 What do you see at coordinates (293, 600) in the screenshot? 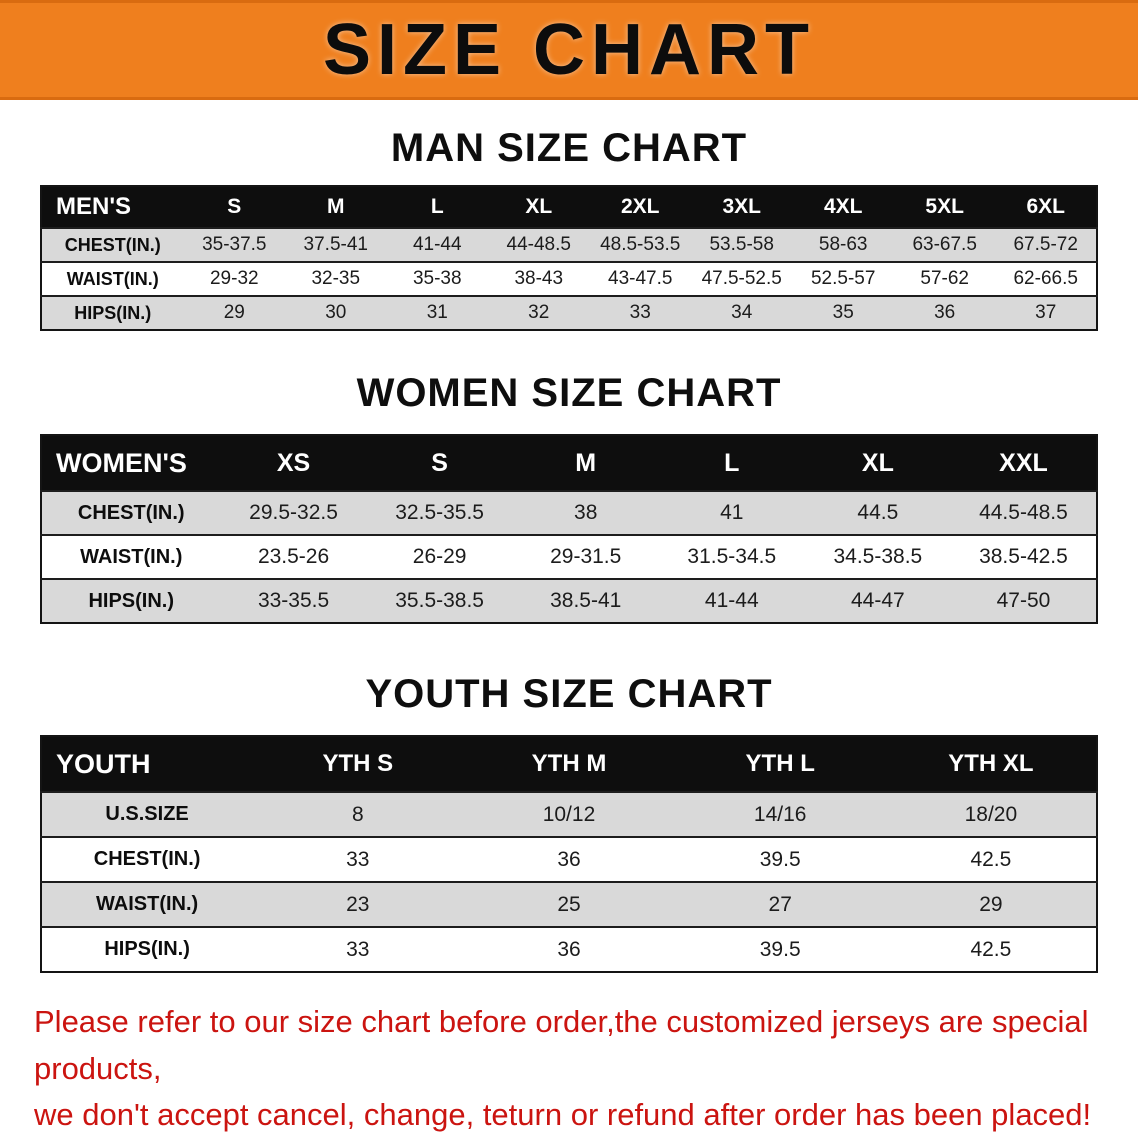
I see `size-cell: 33-35.5` at bounding box center [293, 600].